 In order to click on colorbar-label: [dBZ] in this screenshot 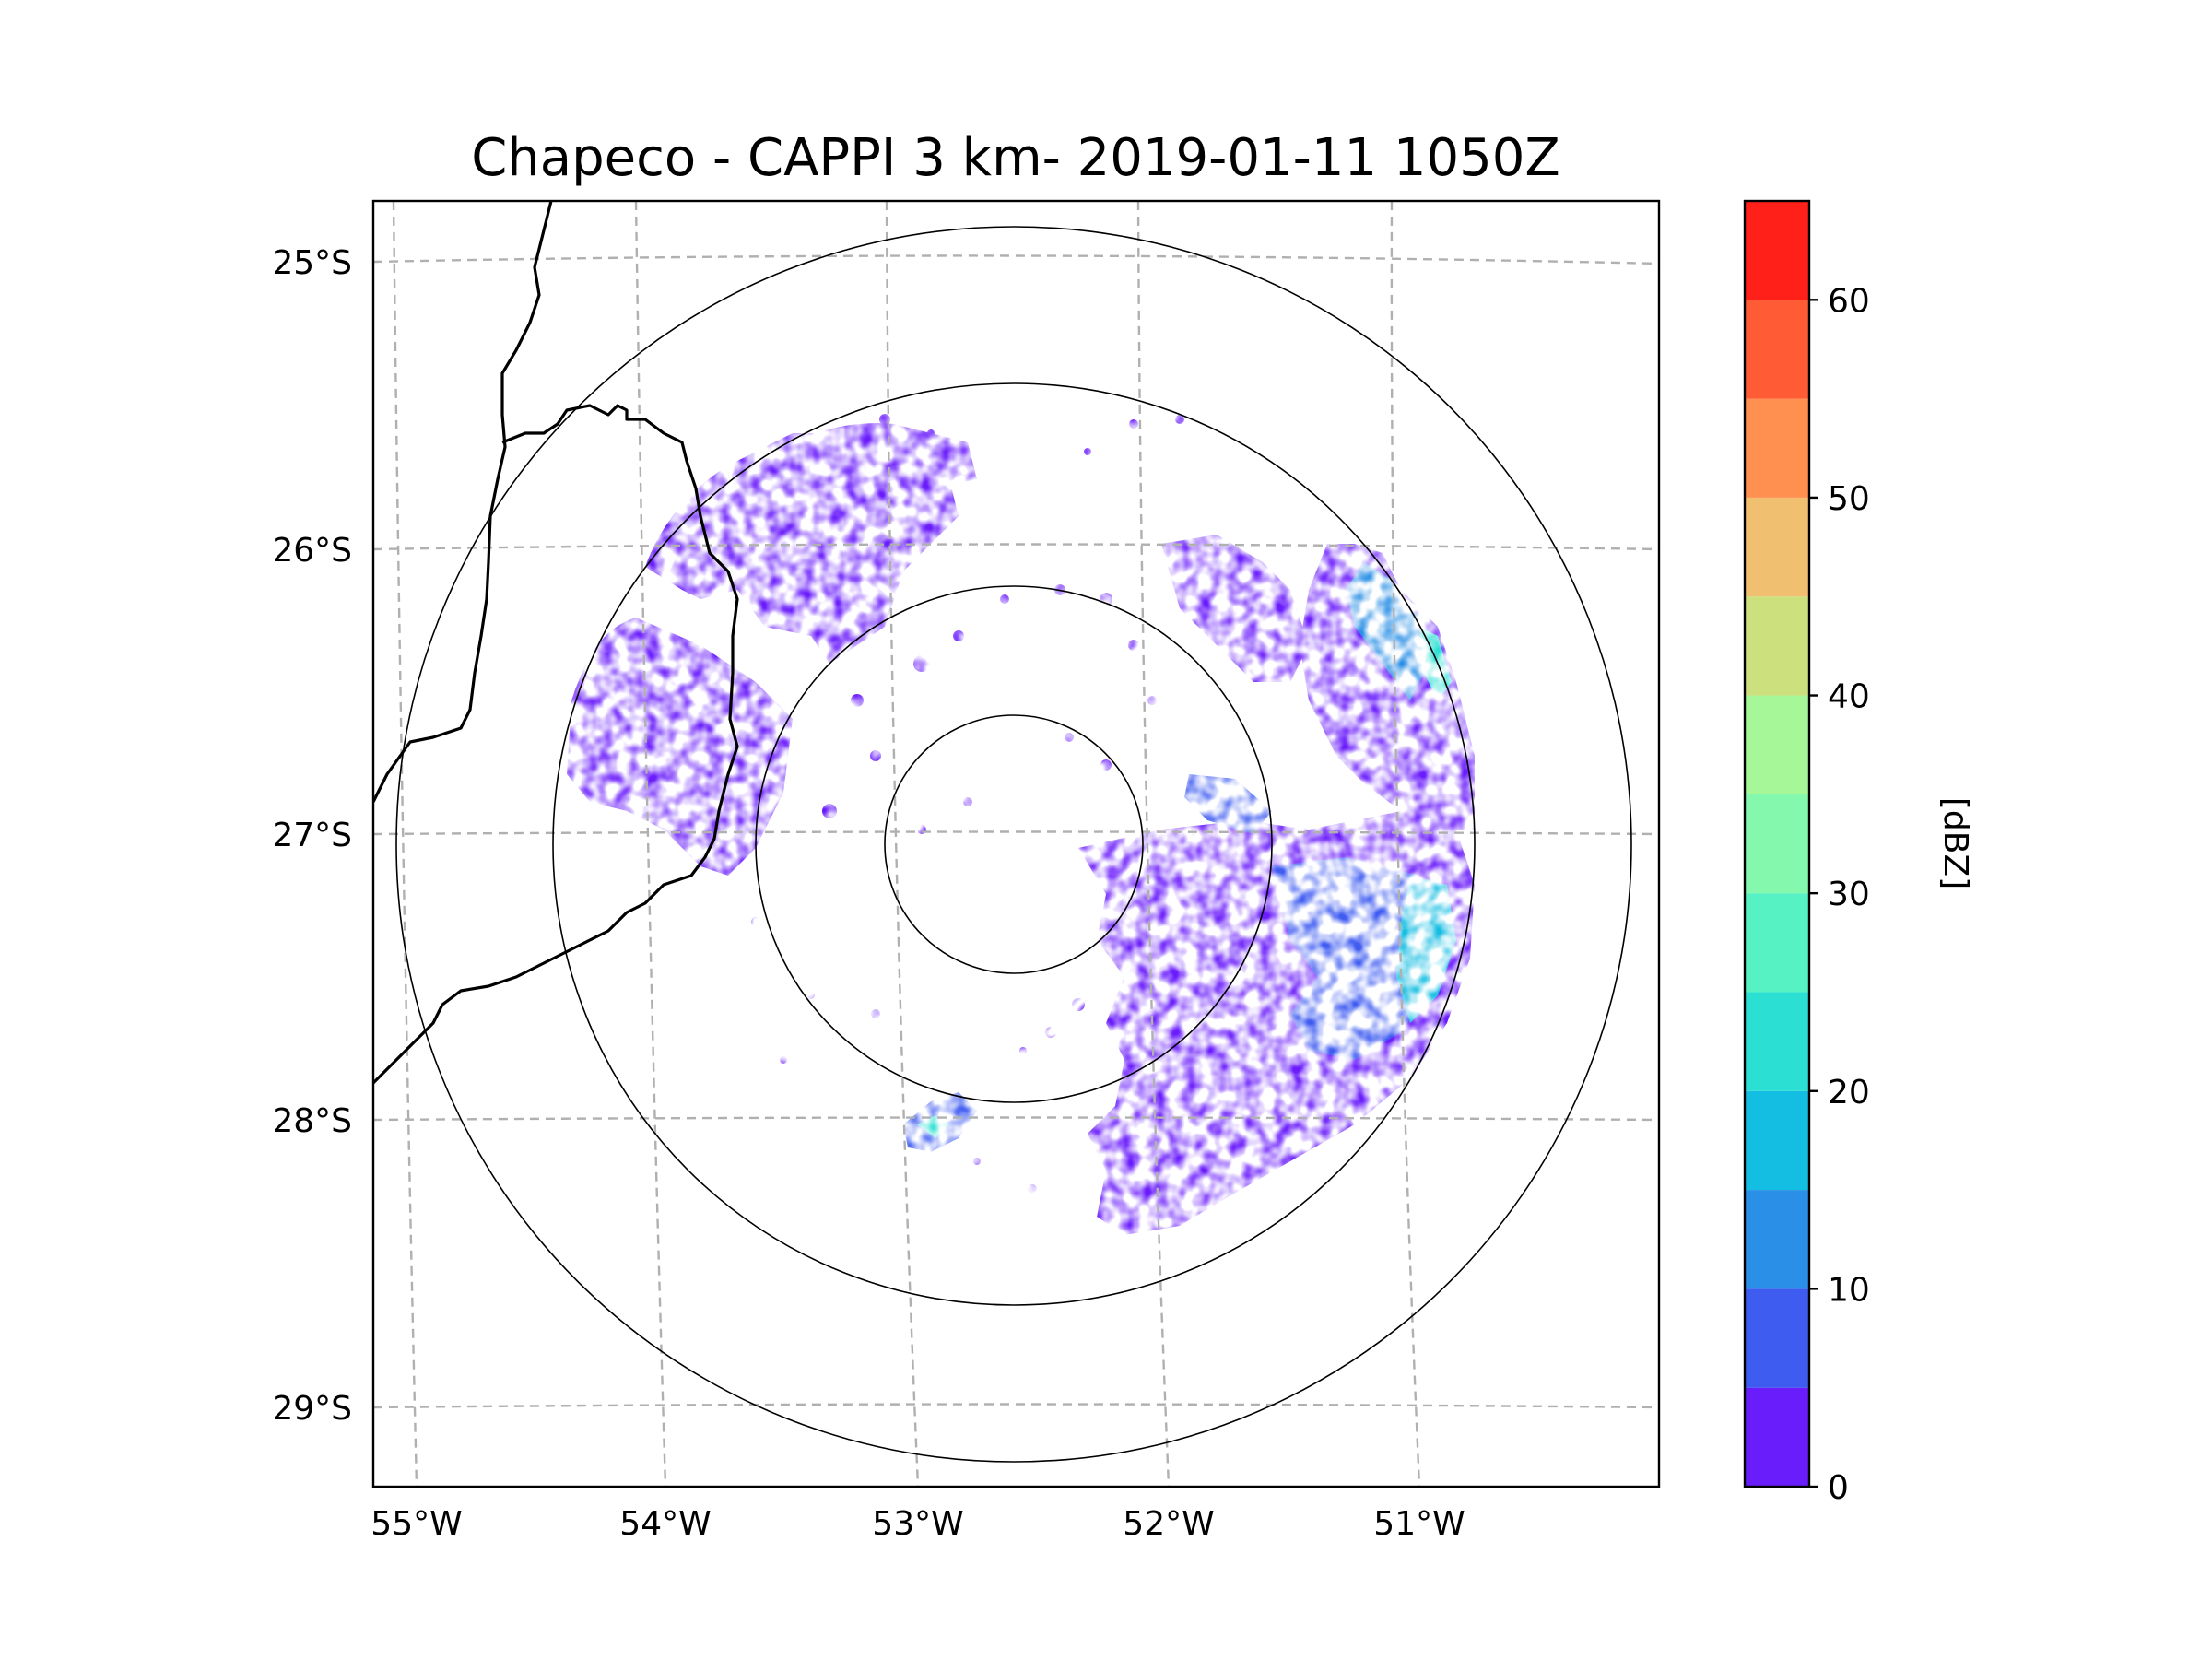, I will do `click(1955, 843)`.